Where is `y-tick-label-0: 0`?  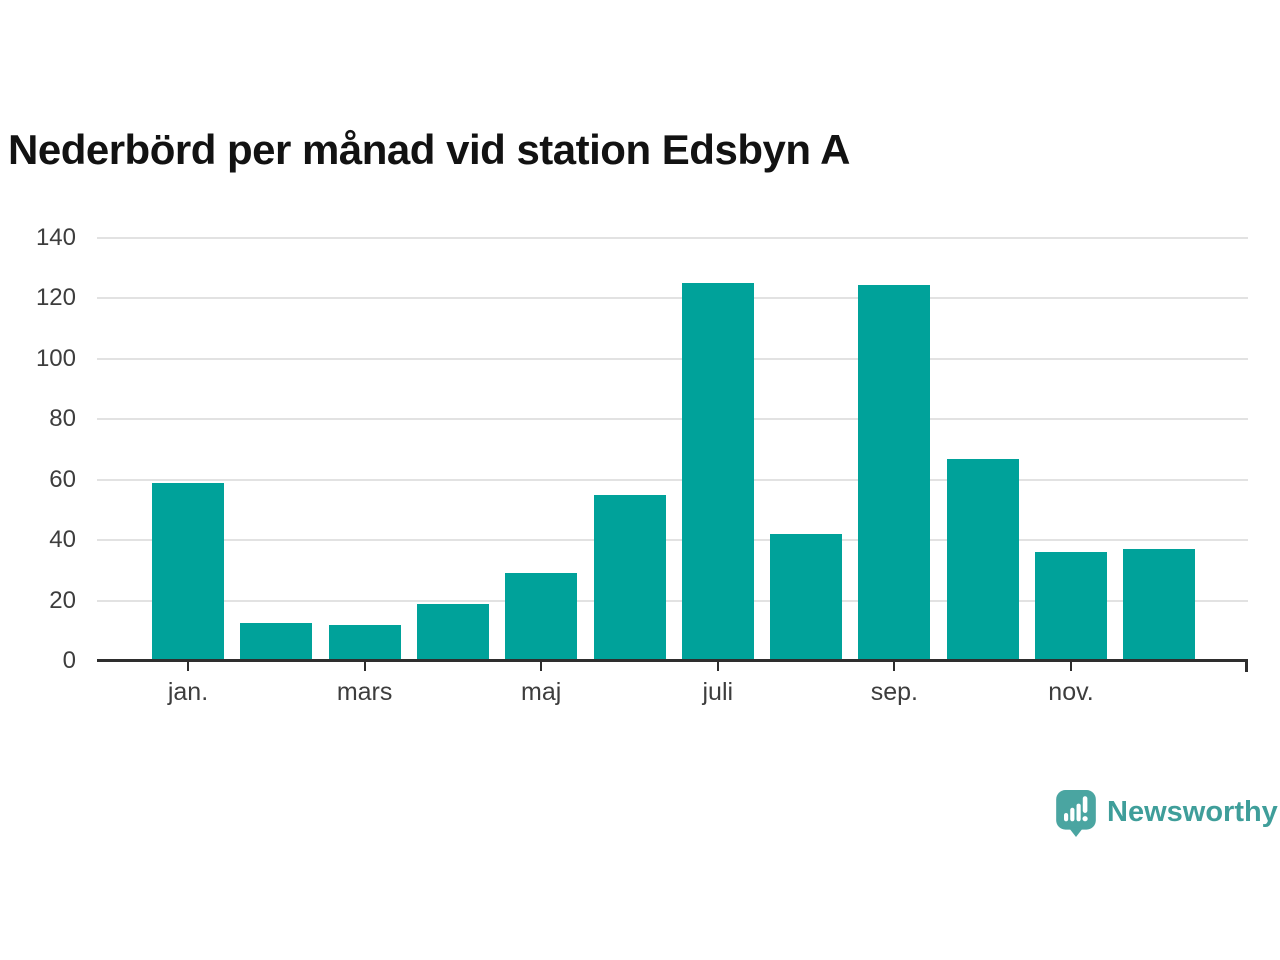 y-tick-label-0: 0 is located at coordinates (69, 660).